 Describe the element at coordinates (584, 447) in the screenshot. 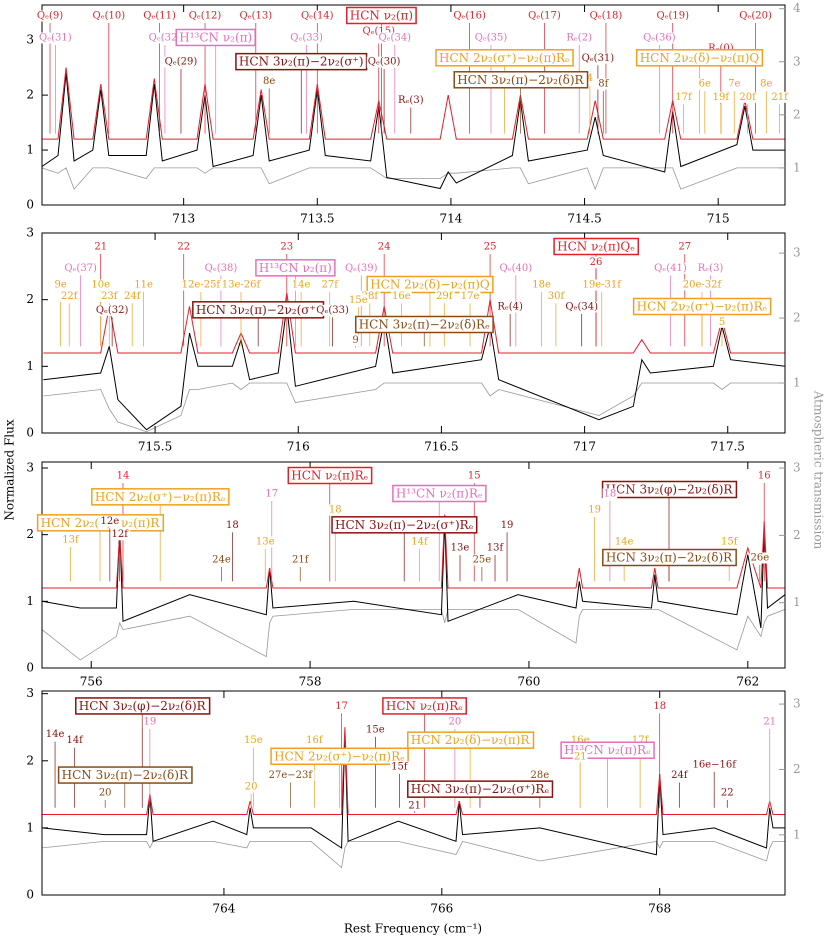

I see `x-tick-label: 717` at that location.